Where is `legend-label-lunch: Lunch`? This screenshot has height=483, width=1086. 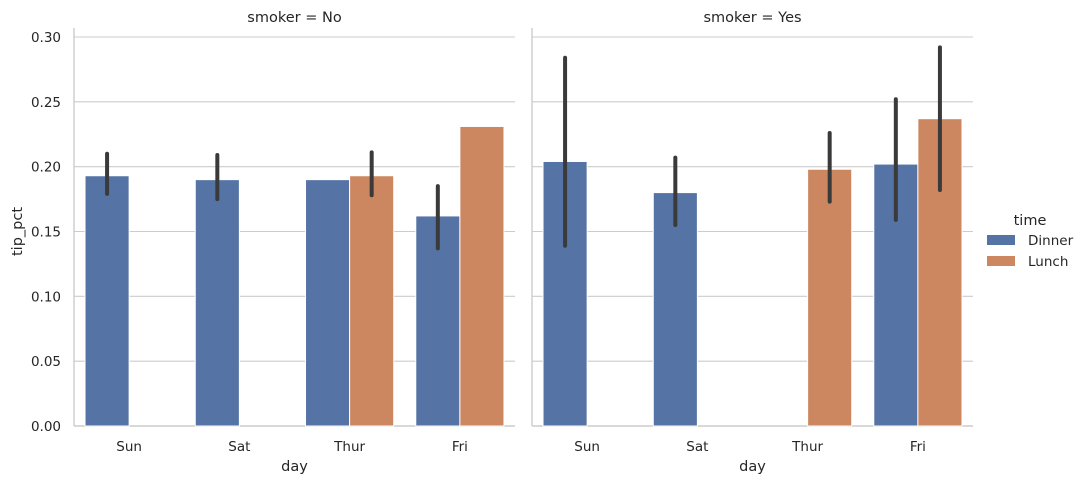
legend-label-lunch: Lunch is located at coordinates (1048, 262).